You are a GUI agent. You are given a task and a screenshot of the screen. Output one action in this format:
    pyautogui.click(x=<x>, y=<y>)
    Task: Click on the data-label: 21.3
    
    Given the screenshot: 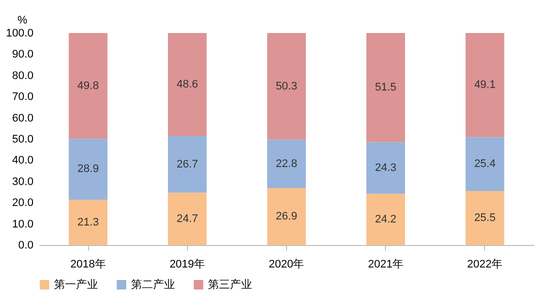 What is the action you would take?
    pyautogui.click(x=88, y=222)
    